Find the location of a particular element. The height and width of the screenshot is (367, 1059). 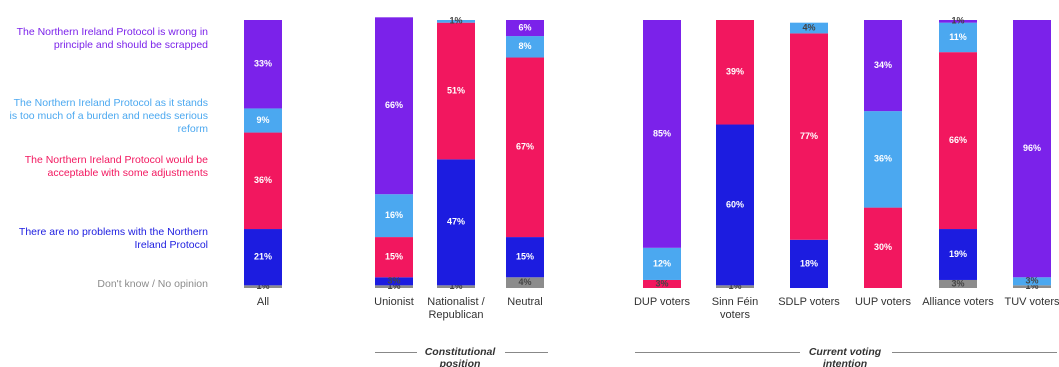

value-label: 19% is located at coordinates (958, 254).